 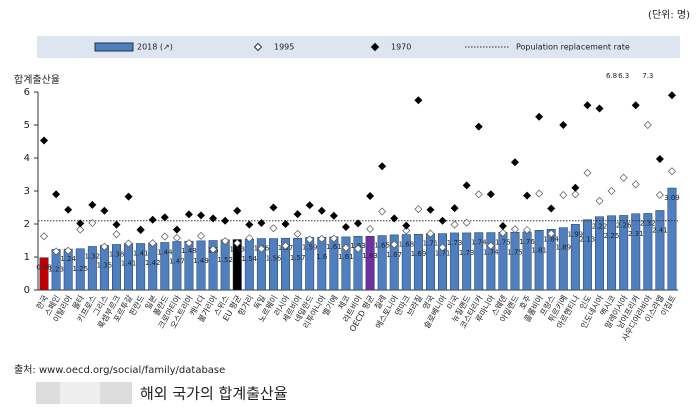 What do you see at coordinates (117, 254) in the screenshot?
I see `value-label: 1.38` at bounding box center [117, 254].